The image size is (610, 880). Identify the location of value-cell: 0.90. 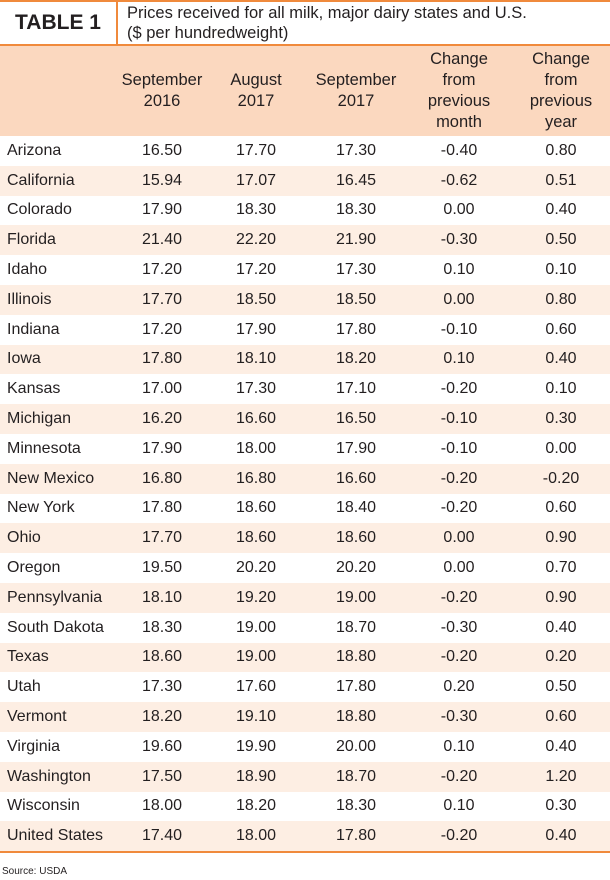
(561, 538).